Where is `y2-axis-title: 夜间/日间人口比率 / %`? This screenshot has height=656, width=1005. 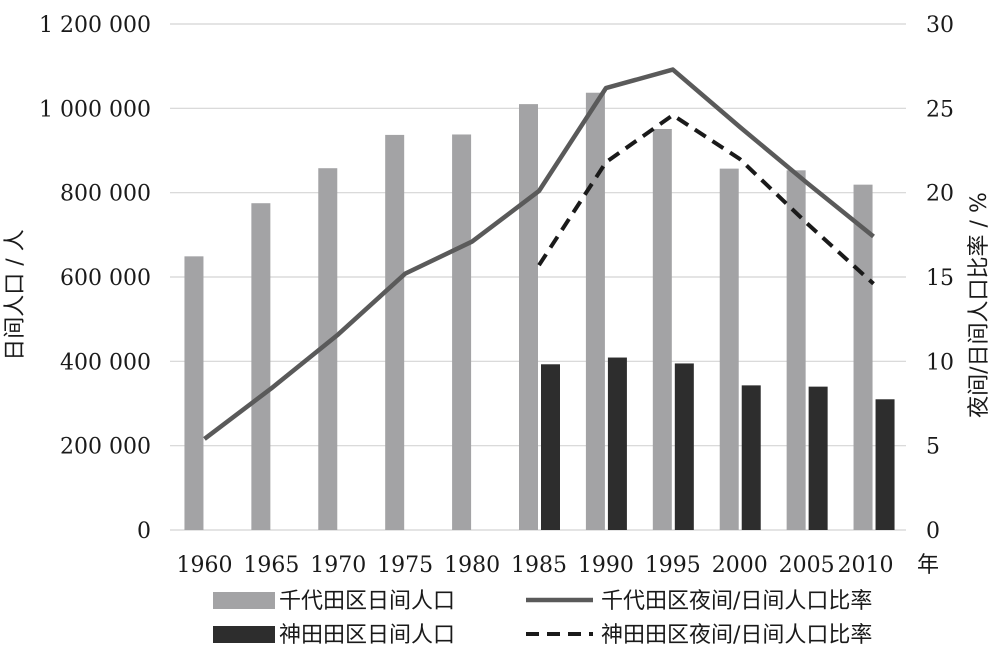 y2-axis-title: 夜间/日间人口比率 / % is located at coordinates (979, 305).